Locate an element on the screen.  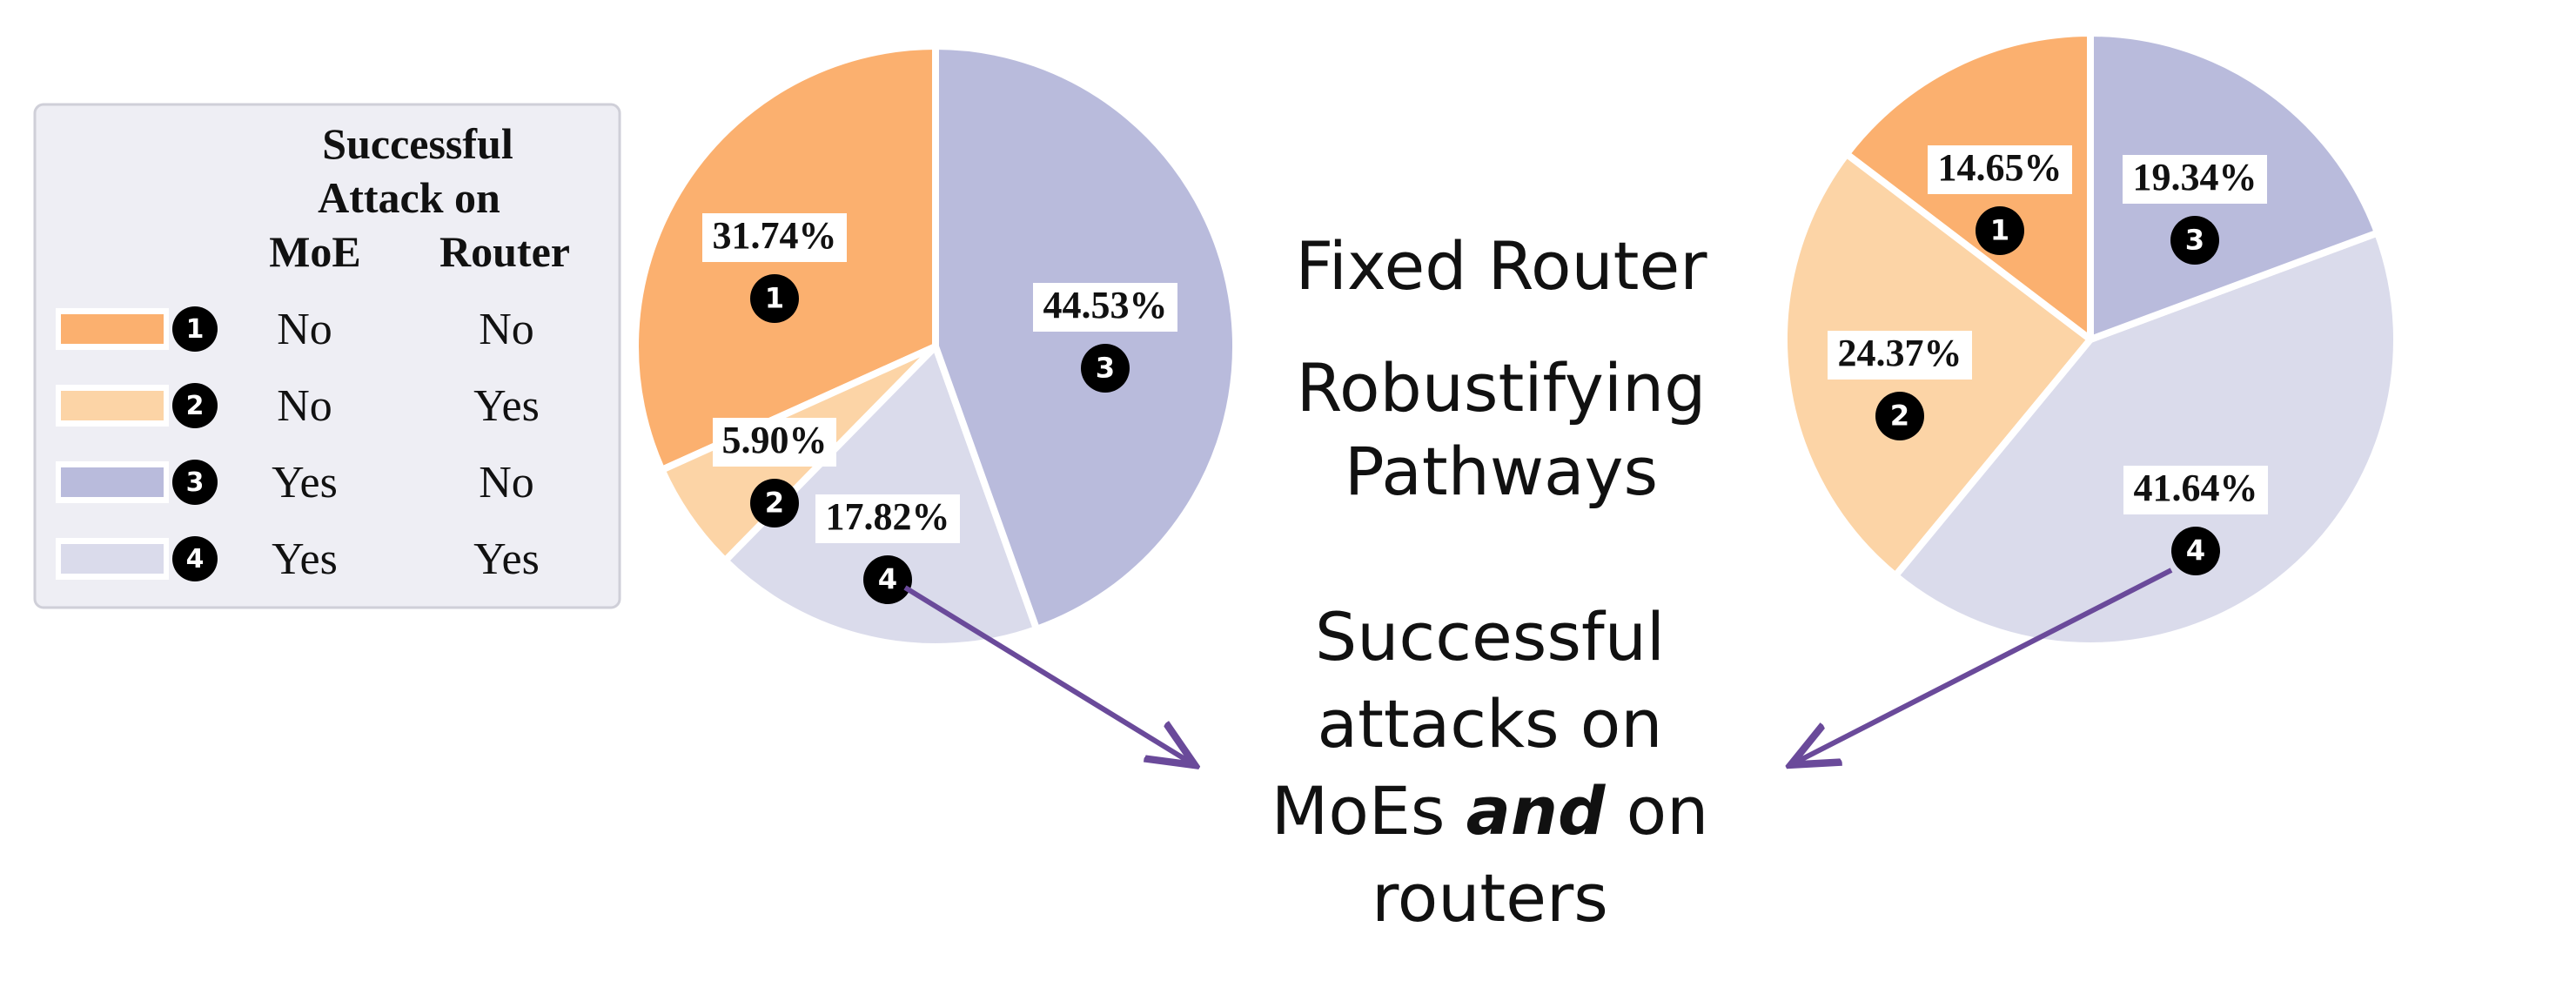
slice-label: 24.37% 2 is located at coordinates (1900, 386).